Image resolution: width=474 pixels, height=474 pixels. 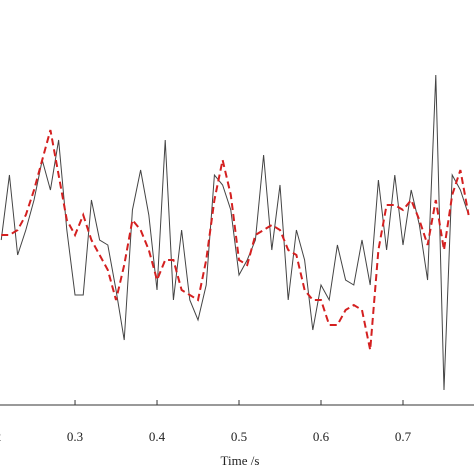 What do you see at coordinates (321, 436) in the screenshot?
I see `x-tick-label: 0.6` at bounding box center [321, 436].